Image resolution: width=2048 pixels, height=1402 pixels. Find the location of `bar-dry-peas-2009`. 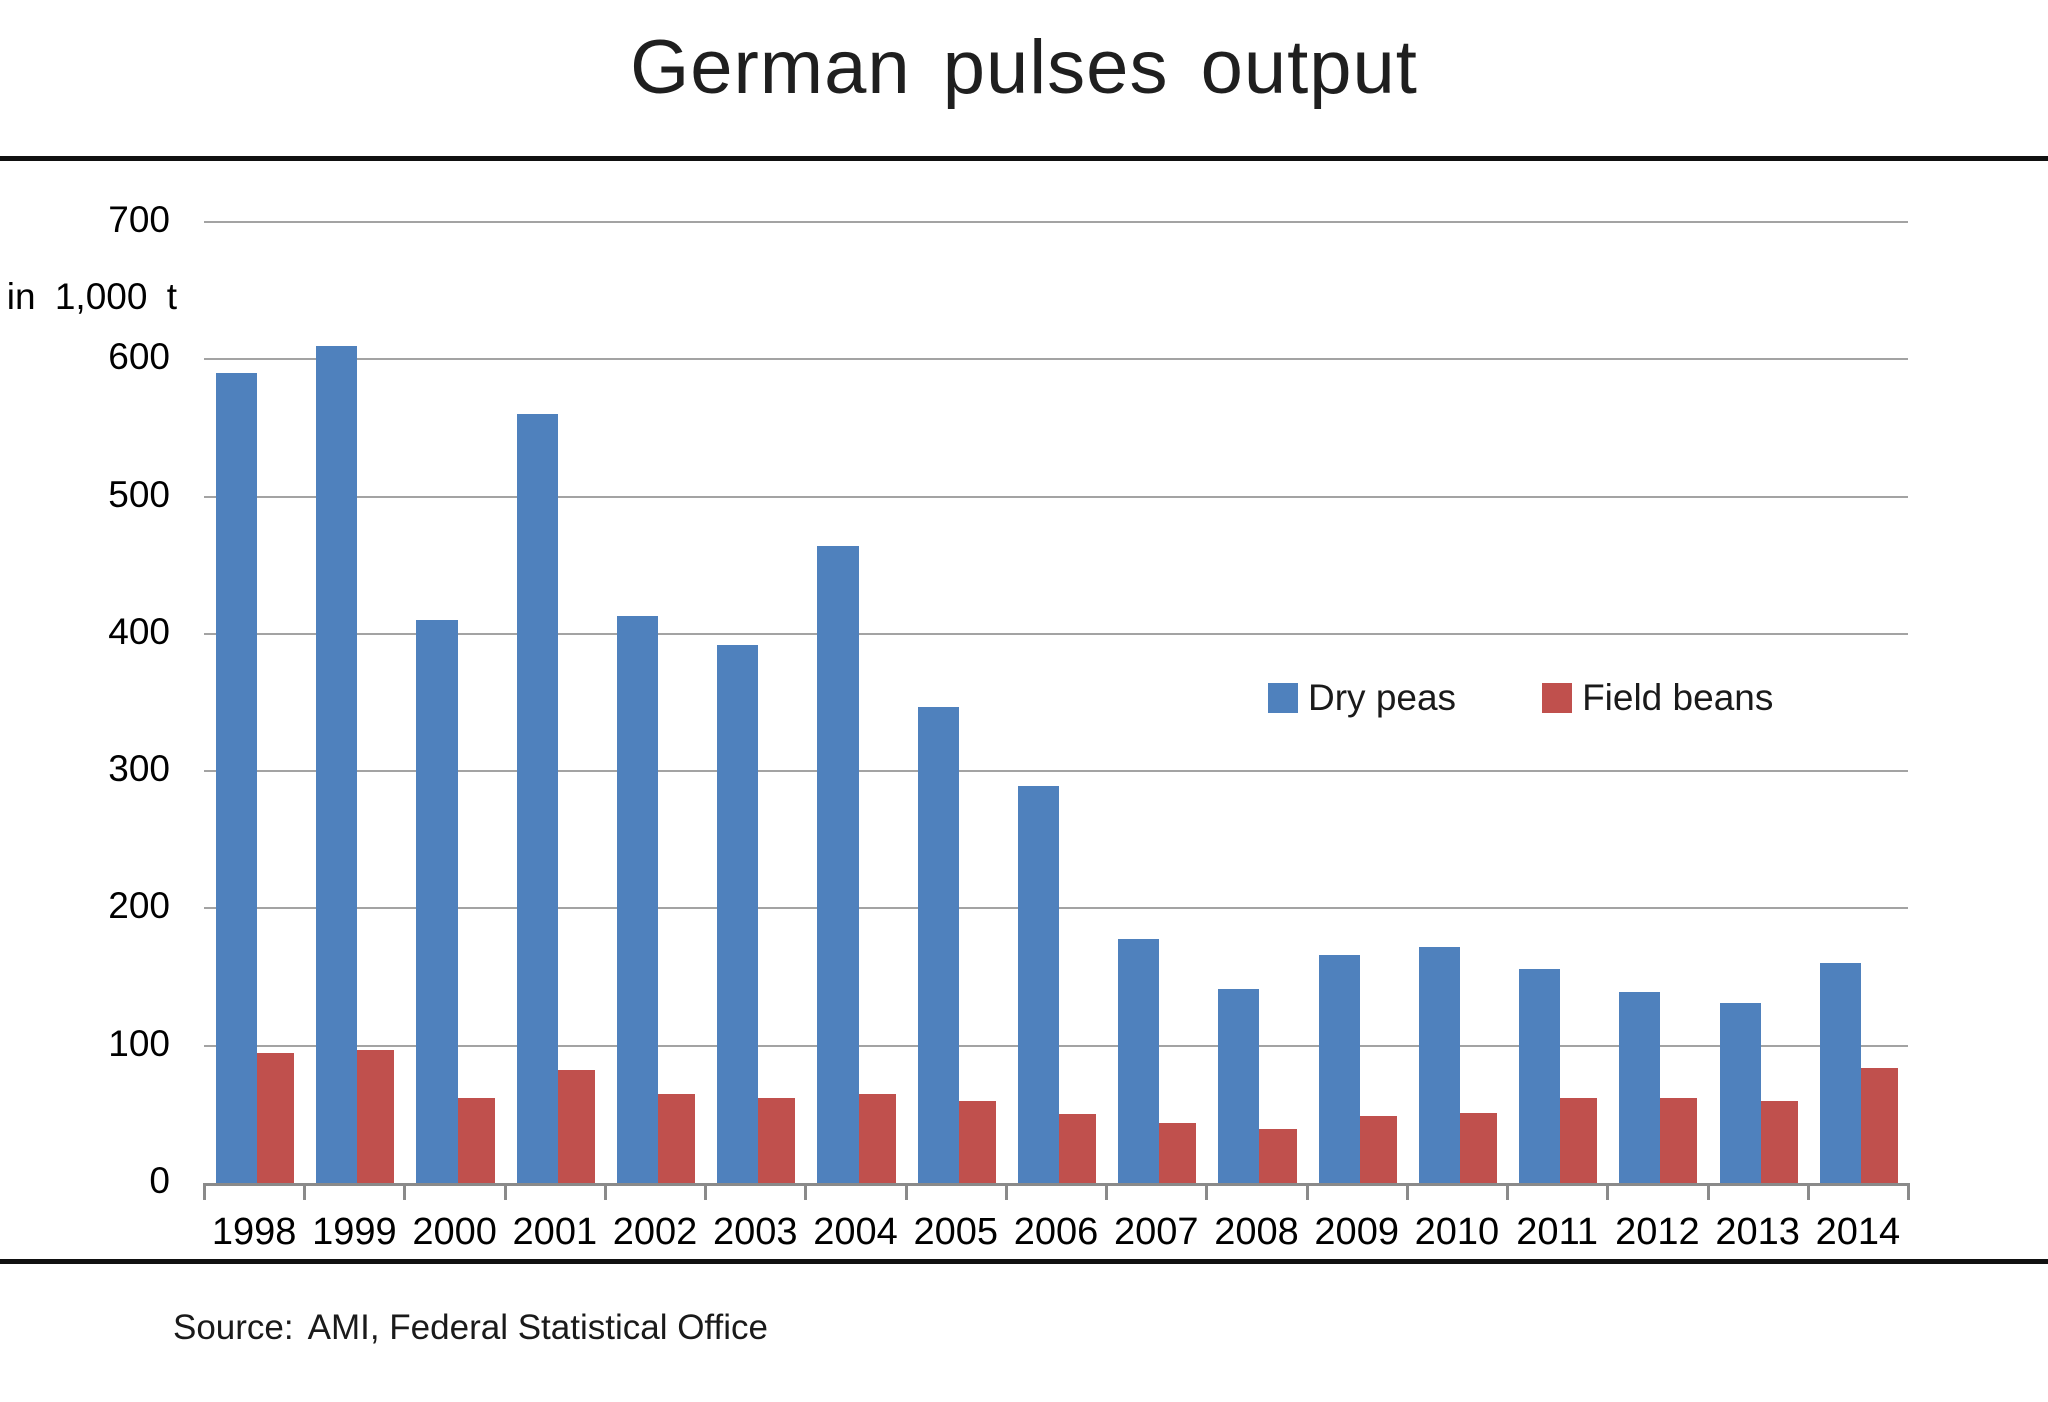

bar-dry-peas-2009 is located at coordinates (1339, 1069).